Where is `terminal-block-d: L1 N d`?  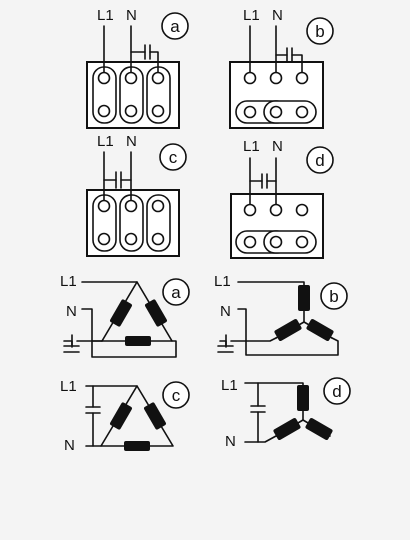
terminal-block-d: L1 N d is located at coordinates (282, 198).